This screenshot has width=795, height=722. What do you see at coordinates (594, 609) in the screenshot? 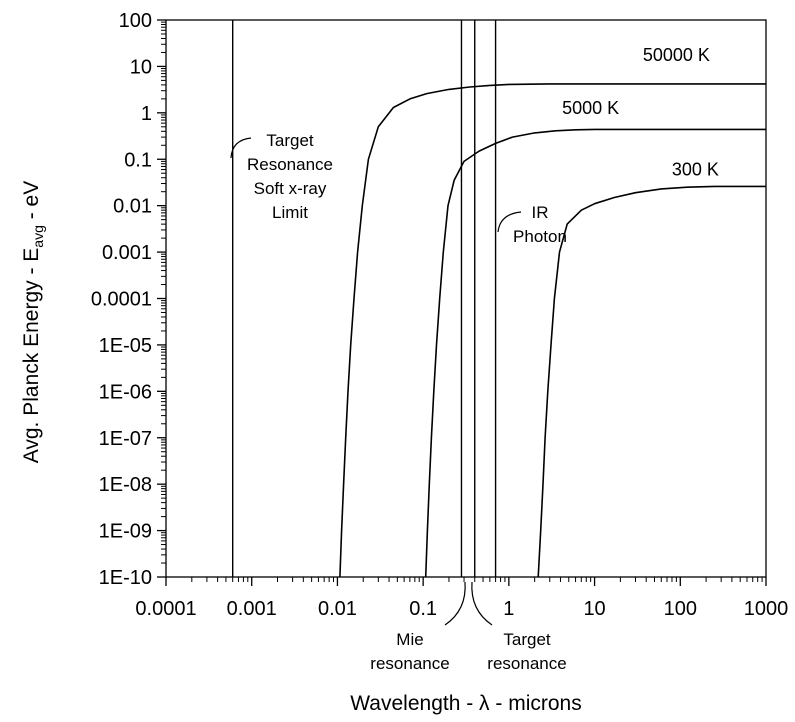
I see `x-tick-label: 10` at bounding box center [594, 609].